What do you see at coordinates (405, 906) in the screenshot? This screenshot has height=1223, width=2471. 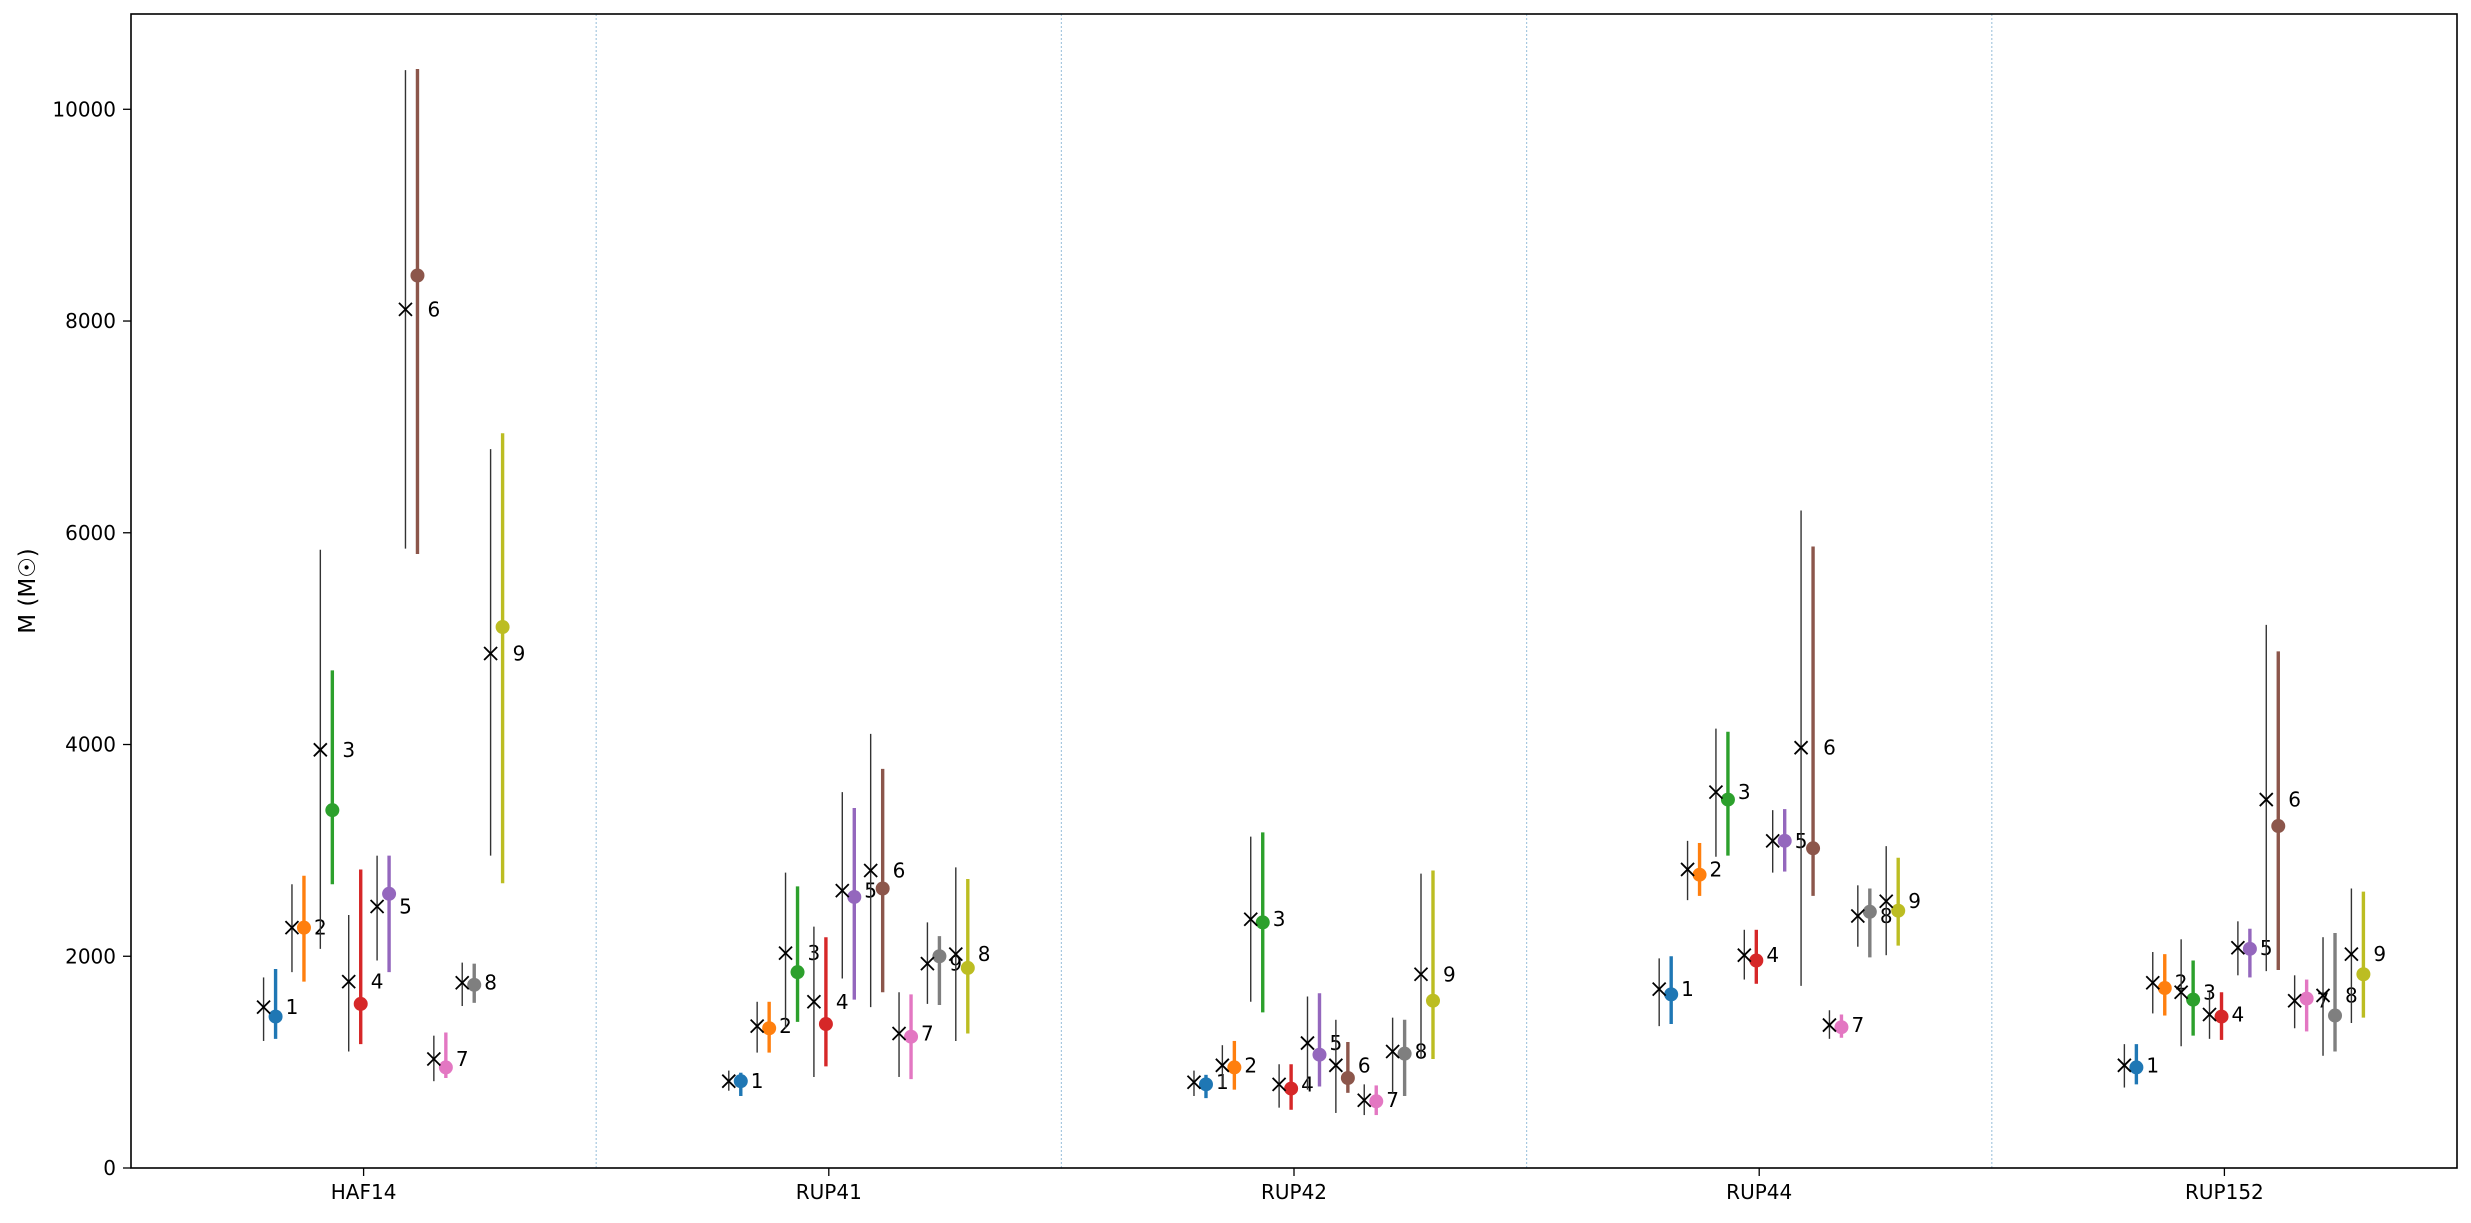 I see `member-label: 5` at bounding box center [405, 906].